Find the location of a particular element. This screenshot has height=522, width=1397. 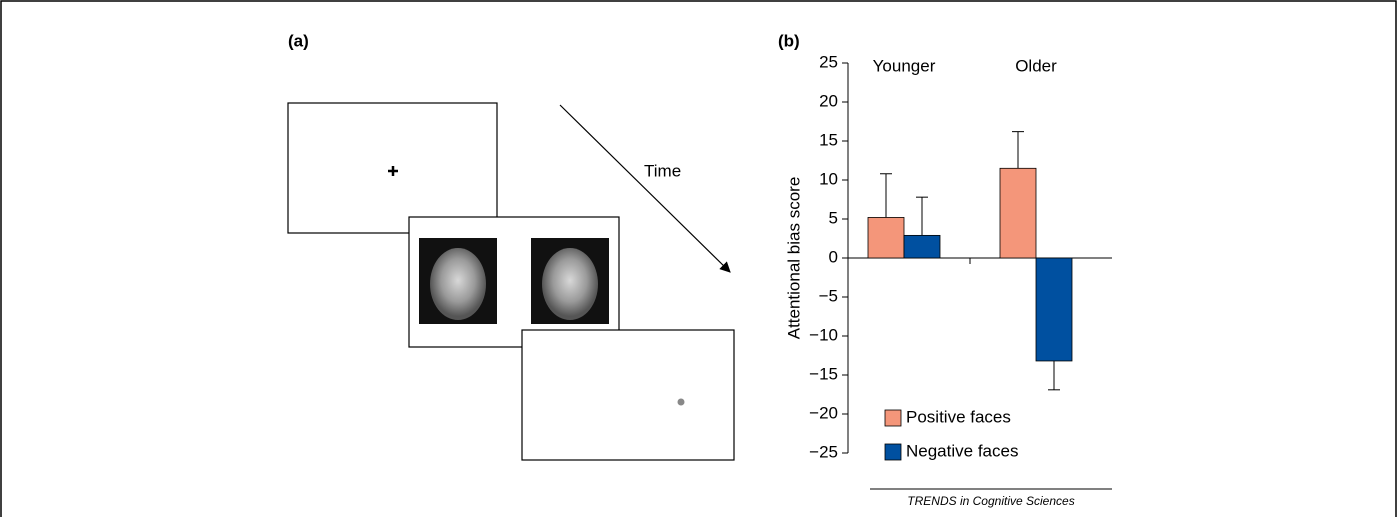

y-tick-label: −25 is located at coordinates (823, 451).